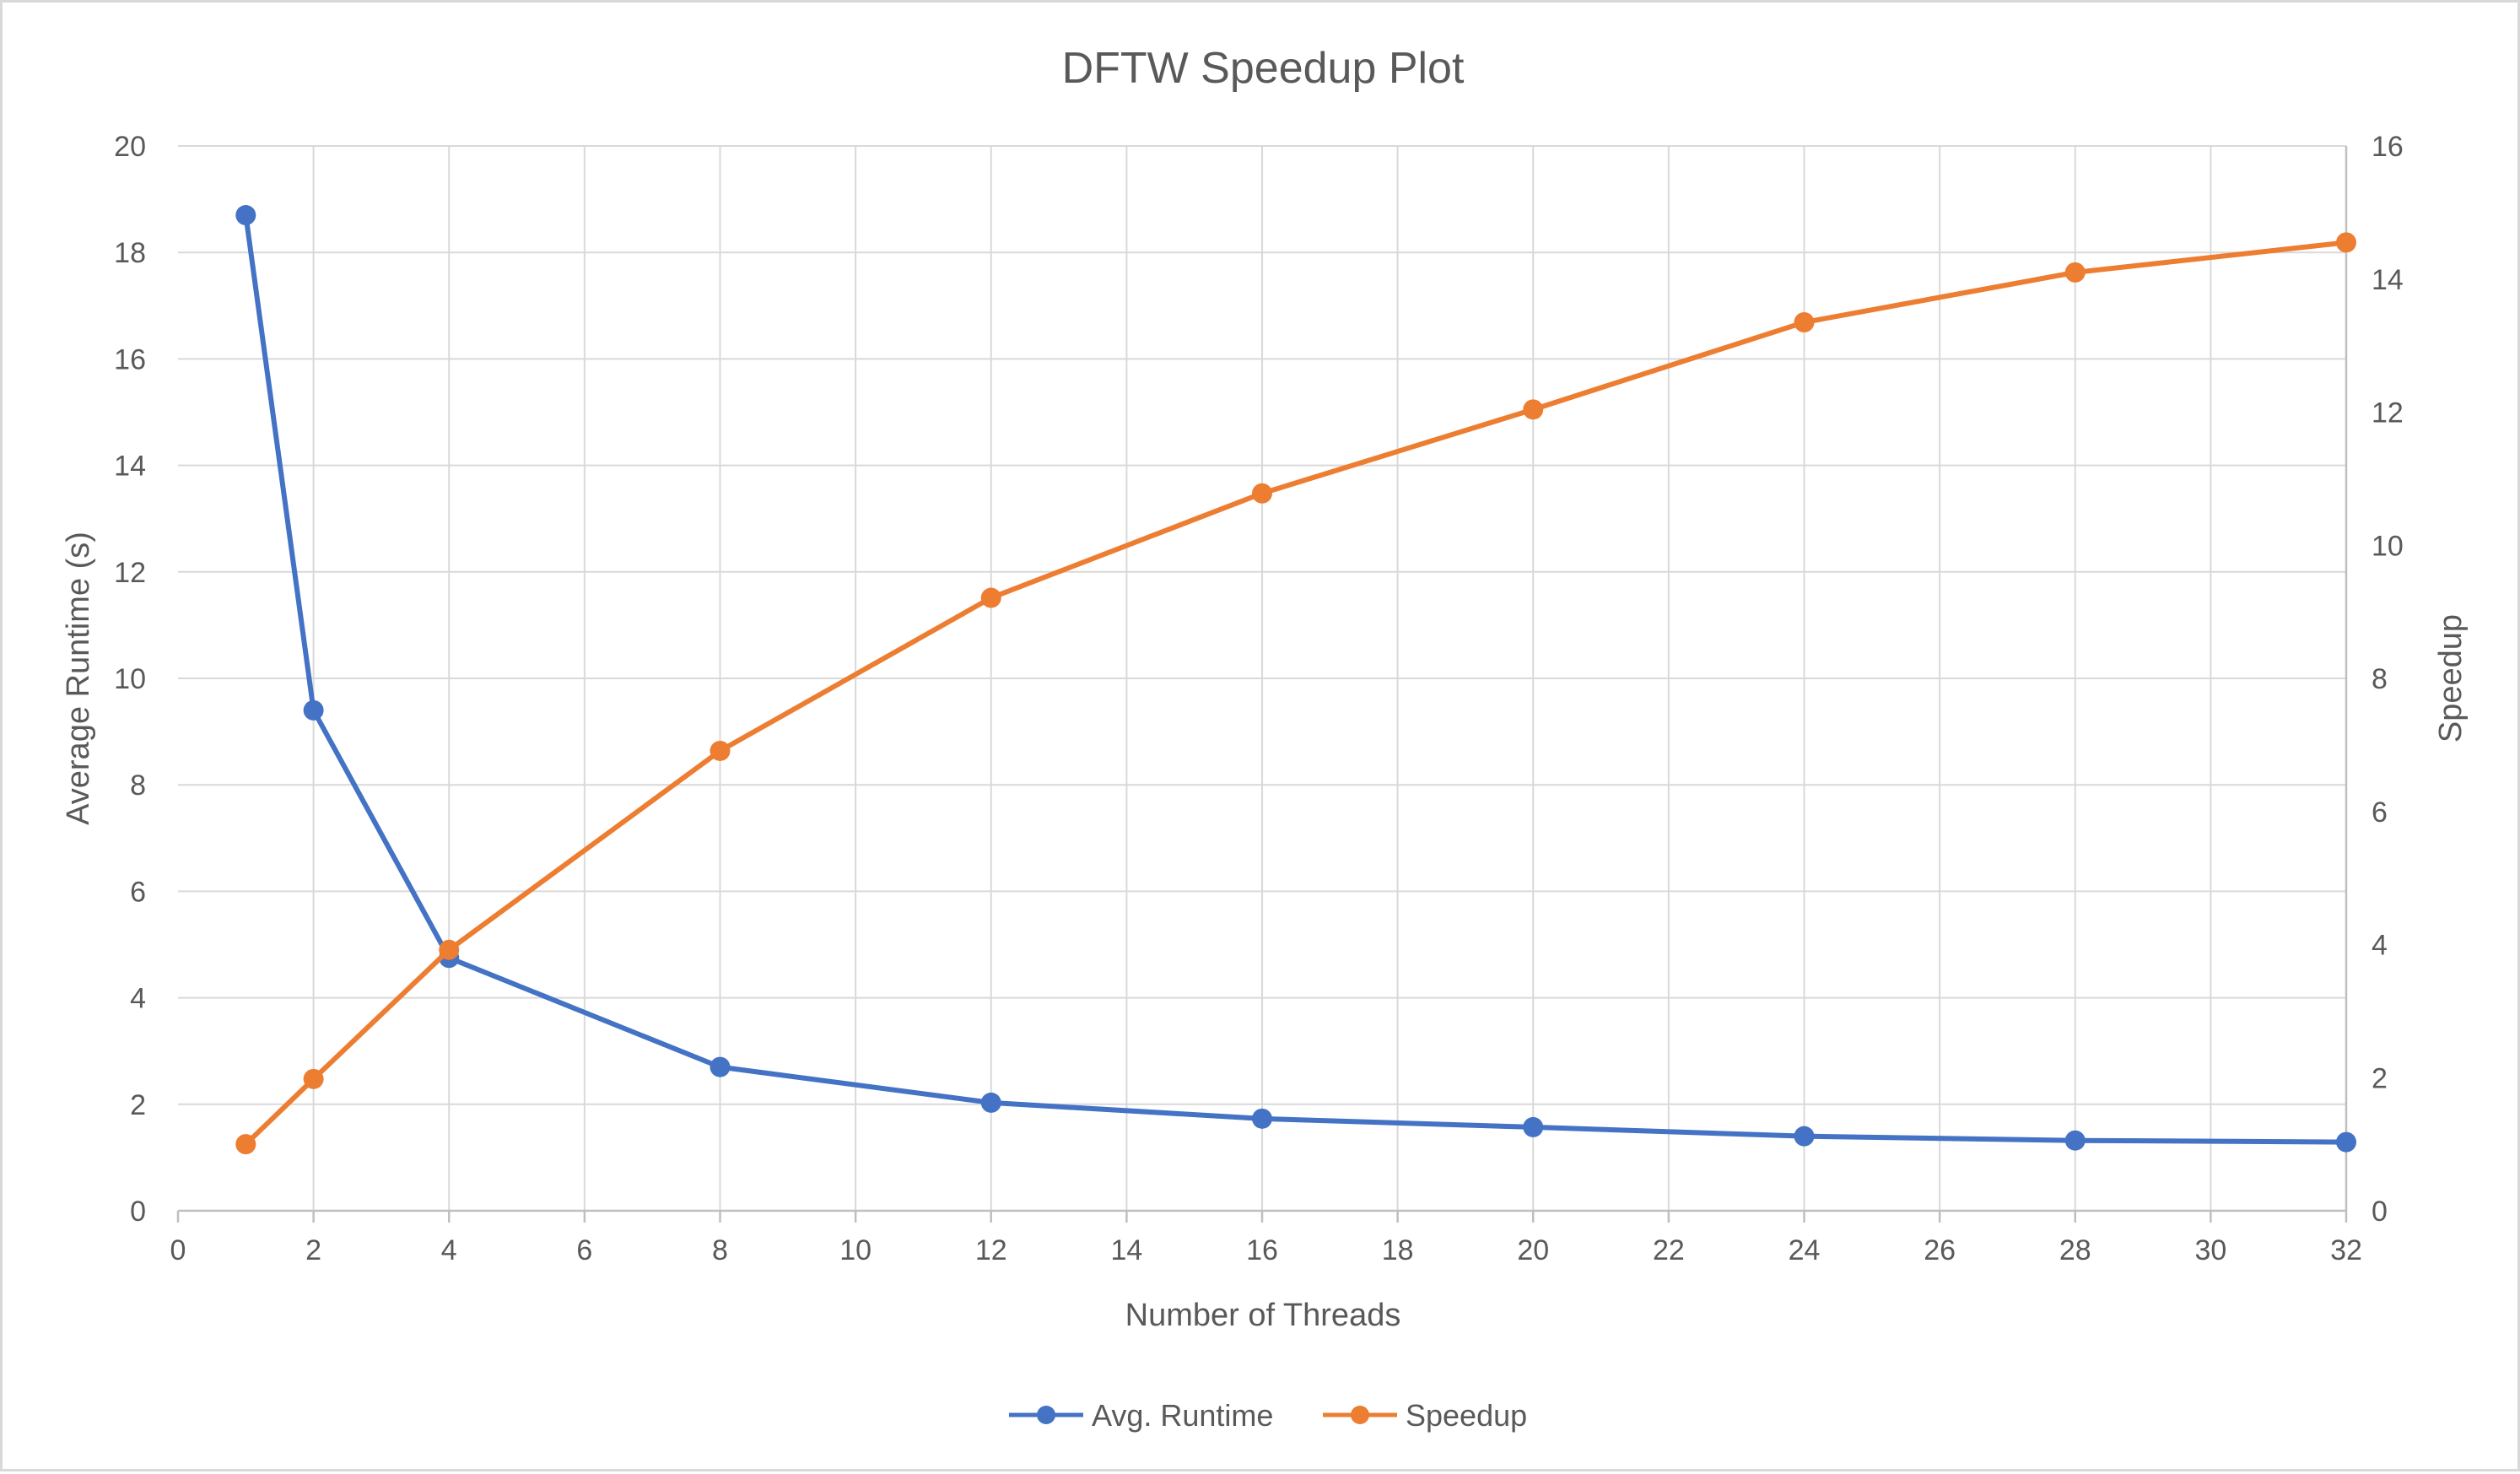 This screenshot has height=1474, width=2520. Describe the element at coordinates (584, 1250) in the screenshot. I see `x-tick-label: 6` at that location.